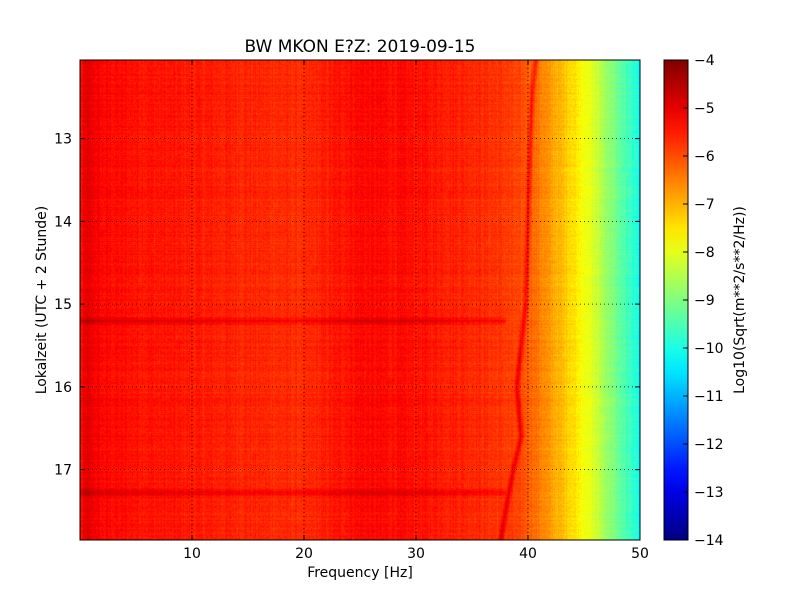 This screenshot has height=600, width=800. I want to click on colorbar-tick-label: −10, so click(709, 349).